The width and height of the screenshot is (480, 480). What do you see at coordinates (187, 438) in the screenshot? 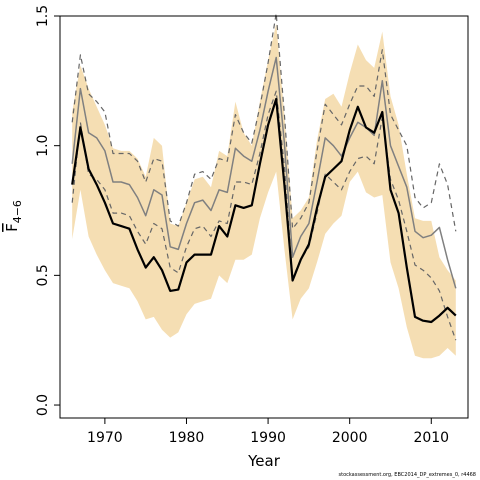
I see `x-tick-label: 1980` at bounding box center [187, 438].